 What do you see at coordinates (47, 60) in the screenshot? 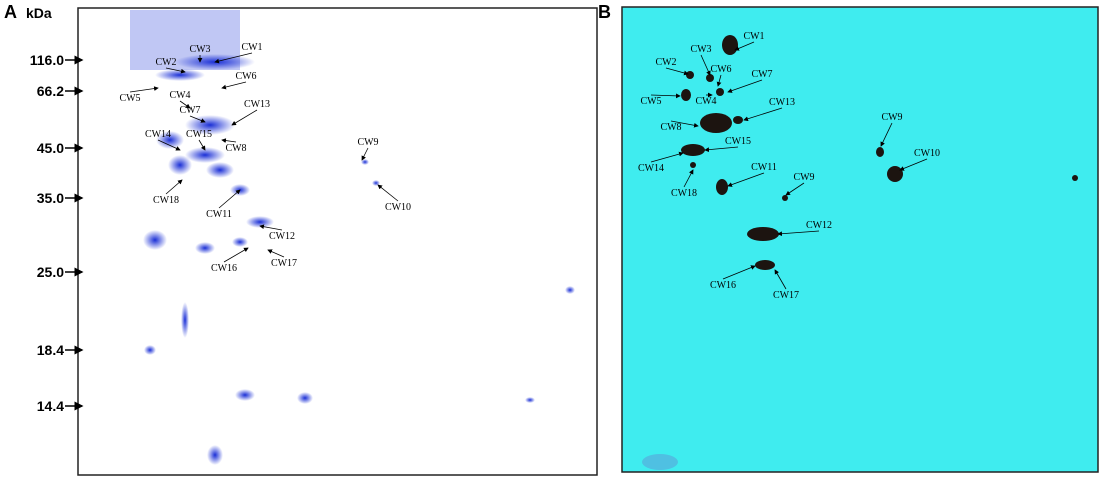
I see `marker-label: 116.0` at bounding box center [47, 60].